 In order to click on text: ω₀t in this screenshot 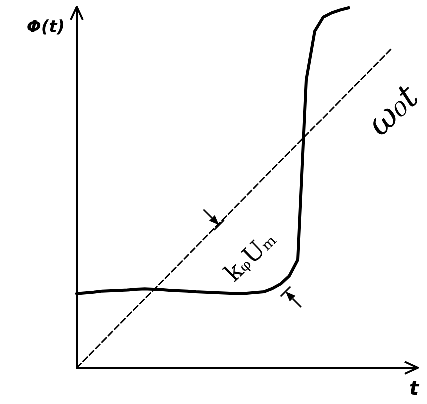, I will do `click(393, 110)`.